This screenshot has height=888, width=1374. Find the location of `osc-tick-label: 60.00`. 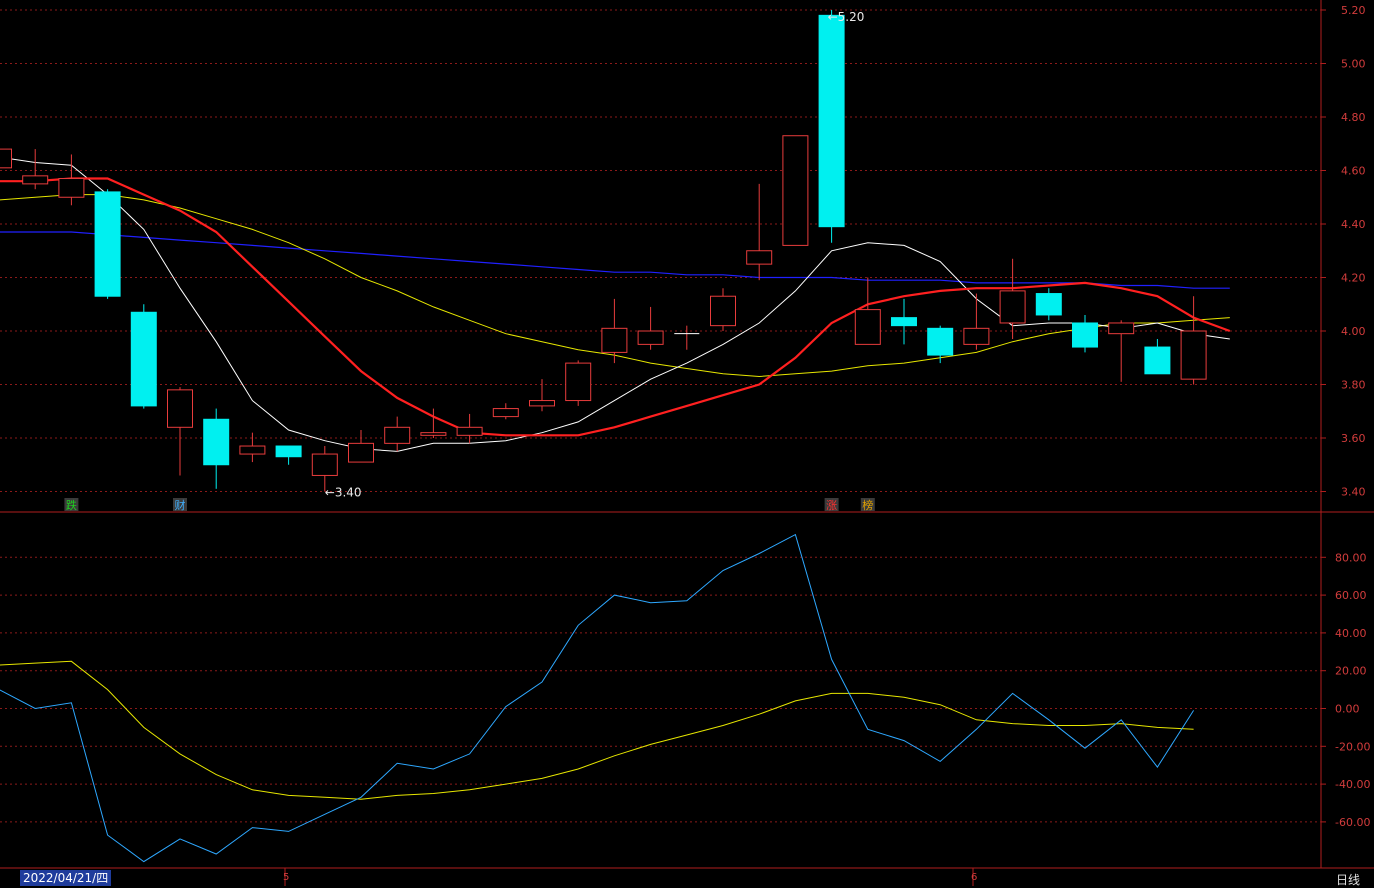

osc-tick-label: 60.00 is located at coordinates (1351, 595).